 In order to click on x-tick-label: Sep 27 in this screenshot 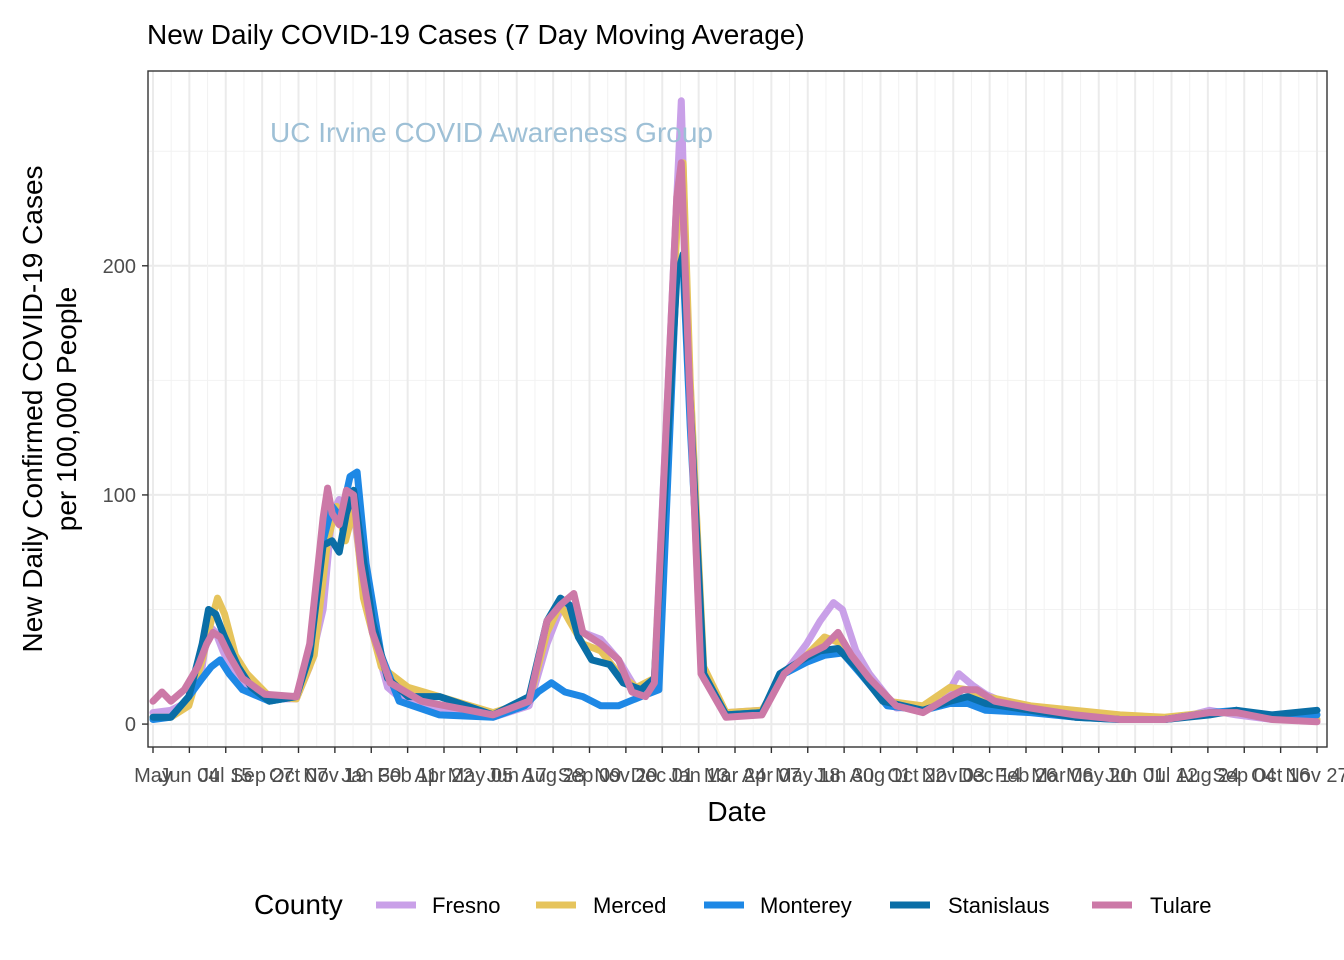, I will do `click(261, 776)`.